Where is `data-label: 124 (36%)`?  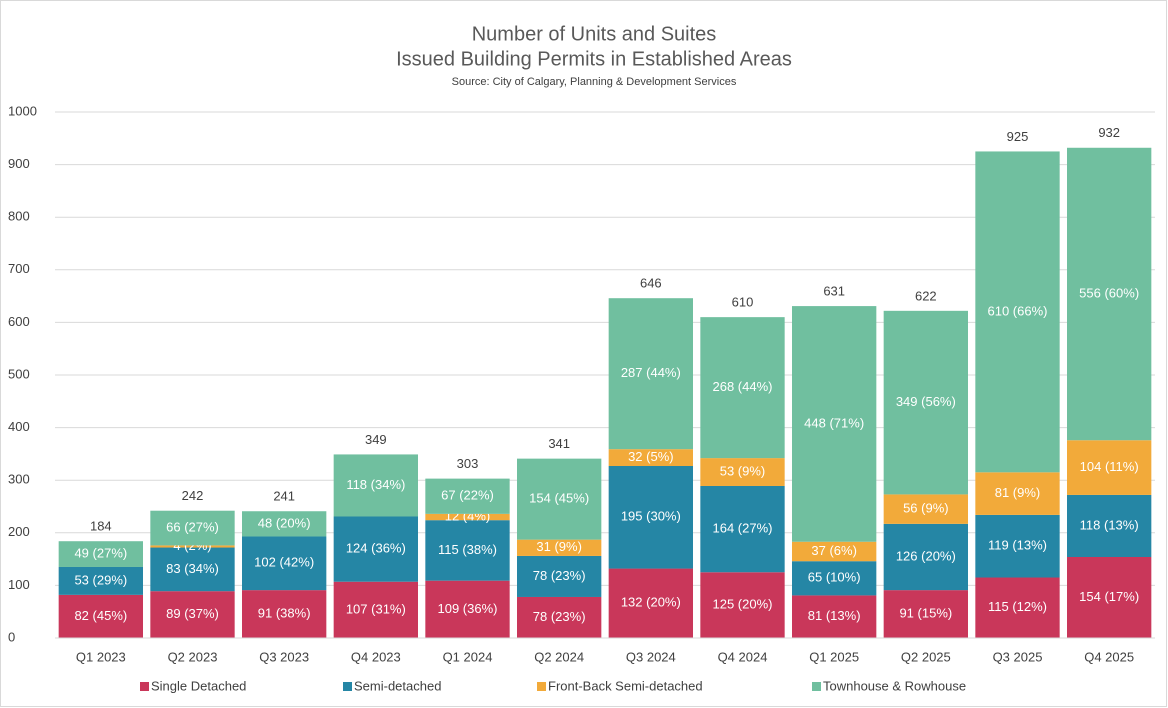 data-label: 124 (36%) is located at coordinates (376, 548).